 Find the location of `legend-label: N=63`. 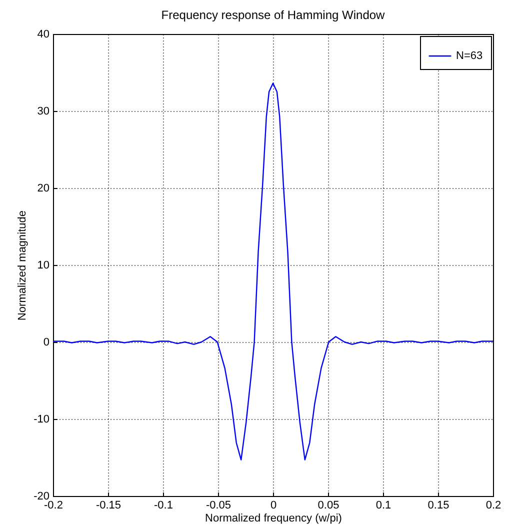

legend-label: N=63 is located at coordinates (469, 56).